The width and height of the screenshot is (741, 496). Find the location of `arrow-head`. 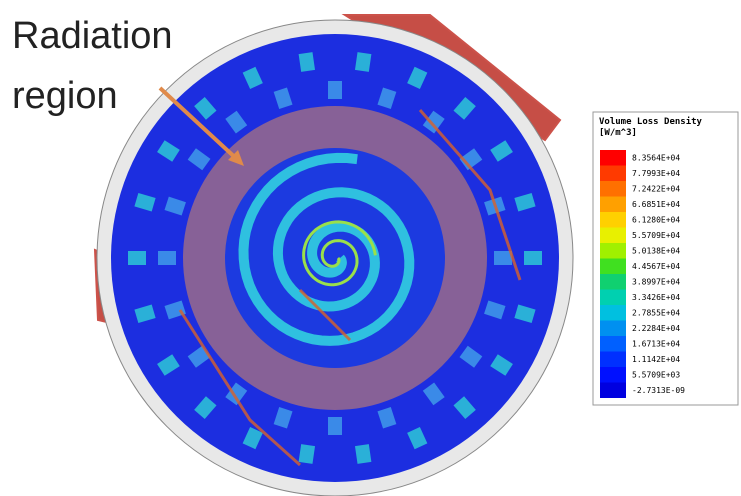

arrow-head is located at coordinates (236, 158).